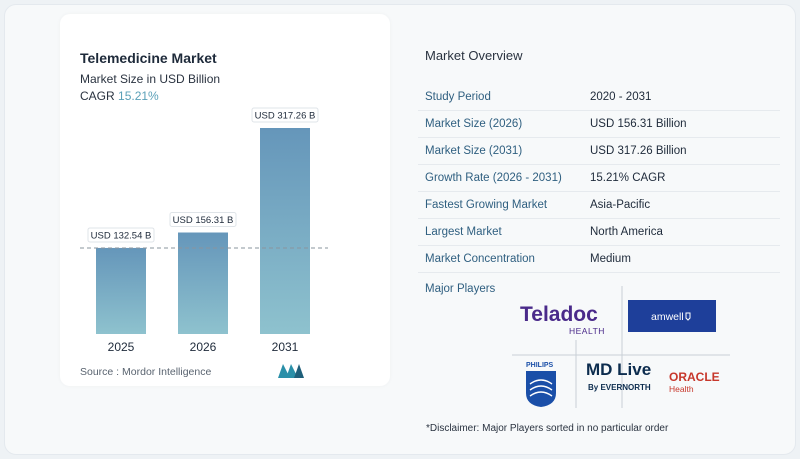  What do you see at coordinates (626, 232) in the screenshot?
I see `overview-value: North America` at bounding box center [626, 232].